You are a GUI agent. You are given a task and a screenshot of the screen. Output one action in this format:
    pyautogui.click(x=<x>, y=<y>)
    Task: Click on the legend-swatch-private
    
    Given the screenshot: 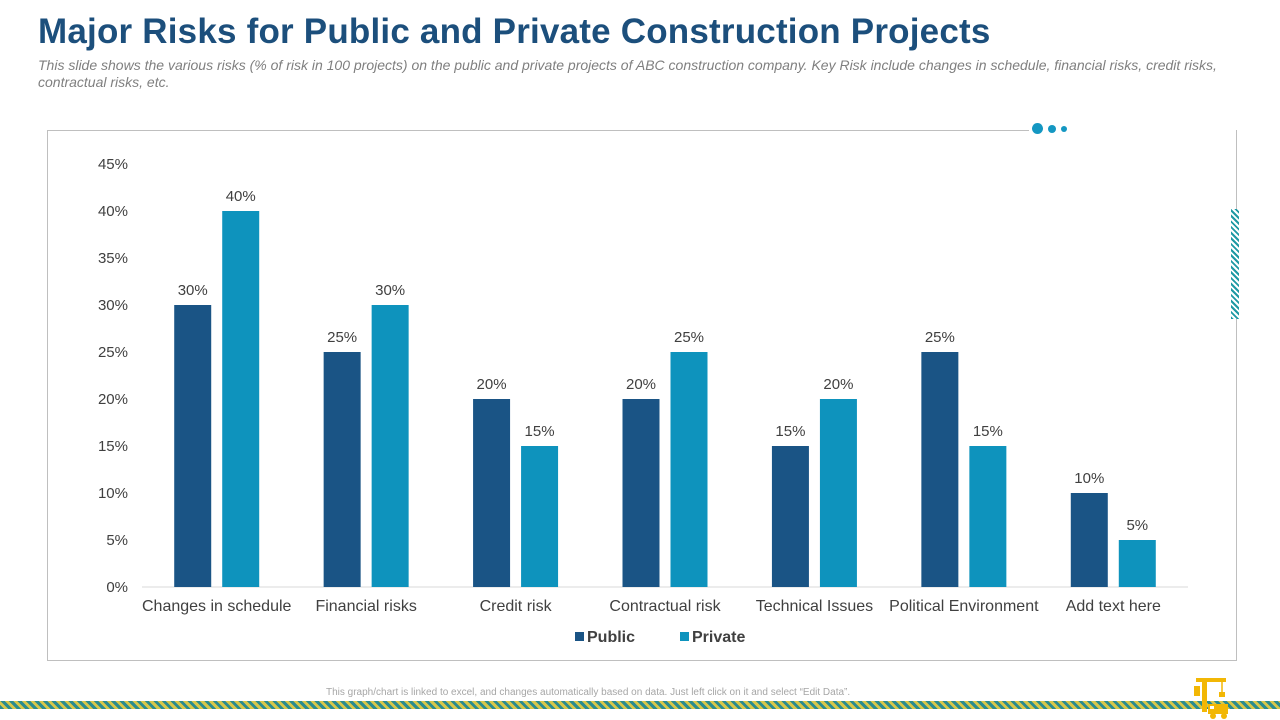 What is the action you would take?
    pyautogui.click(x=684, y=636)
    